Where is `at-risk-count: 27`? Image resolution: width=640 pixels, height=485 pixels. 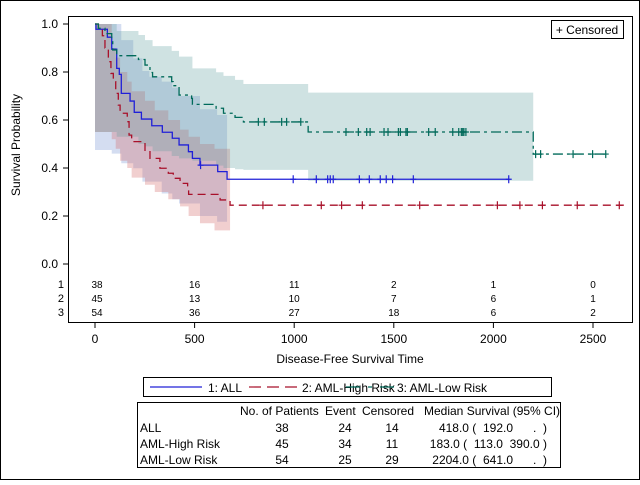 at-risk-count: 27 is located at coordinates (295, 313).